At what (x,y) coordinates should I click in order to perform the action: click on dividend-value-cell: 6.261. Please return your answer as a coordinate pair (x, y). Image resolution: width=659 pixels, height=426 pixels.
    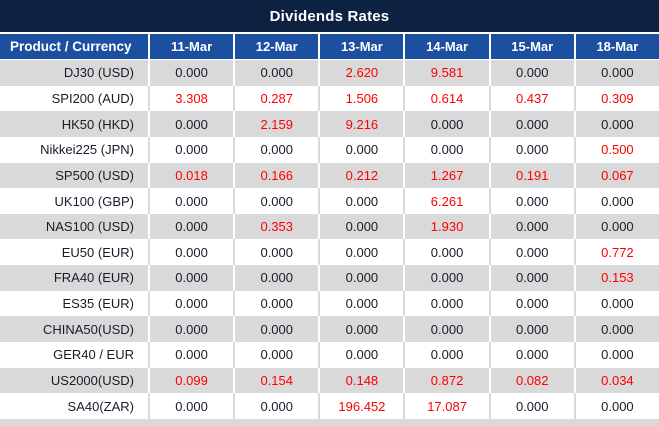
    Looking at the image, I should click on (445, 201).